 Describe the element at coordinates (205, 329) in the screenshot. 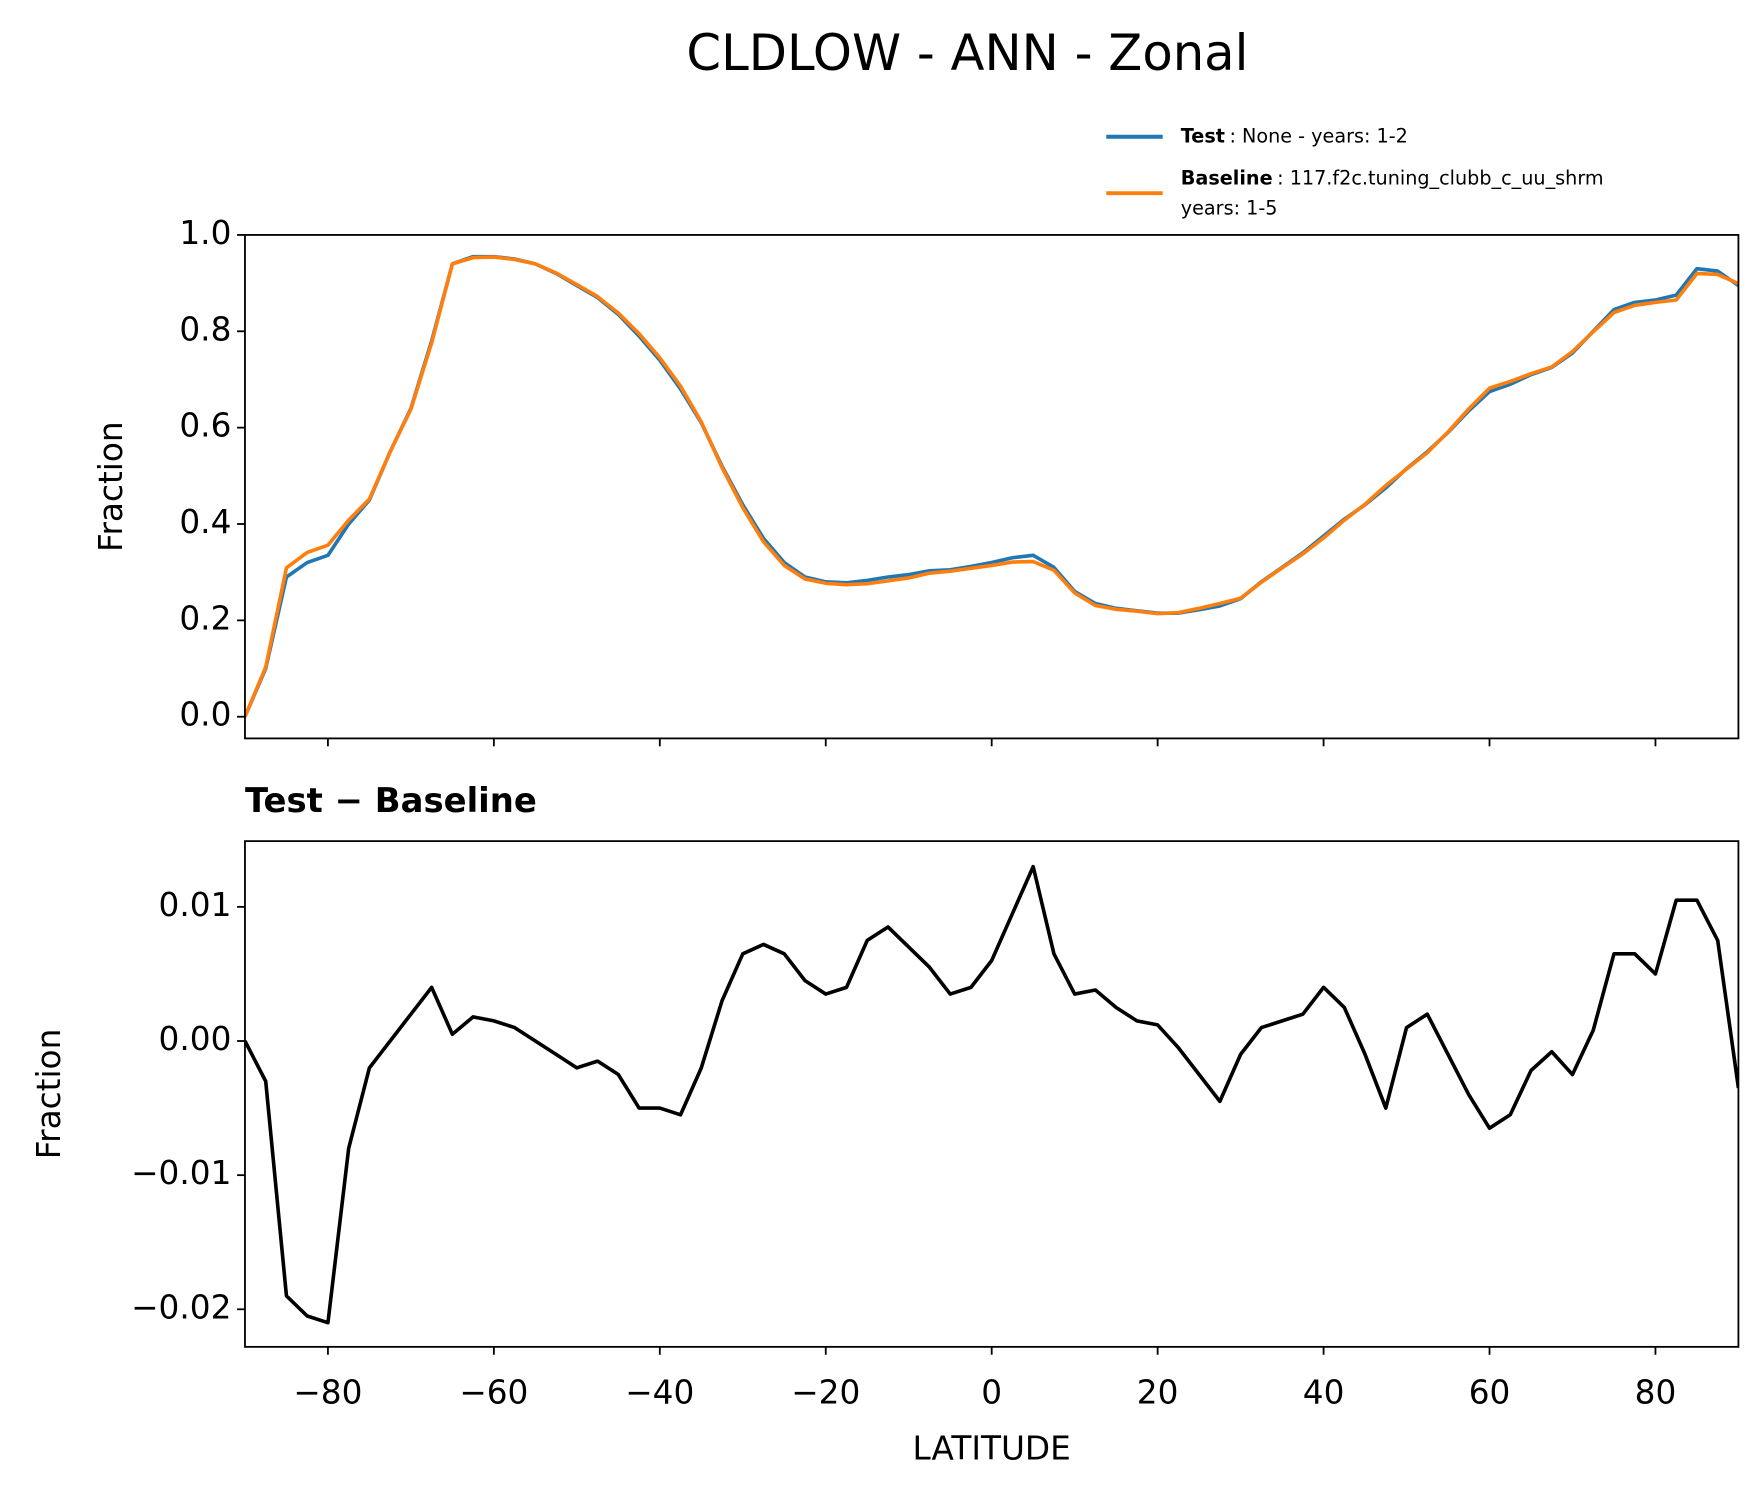

I see `y-tick-label: 0.8` at that location.